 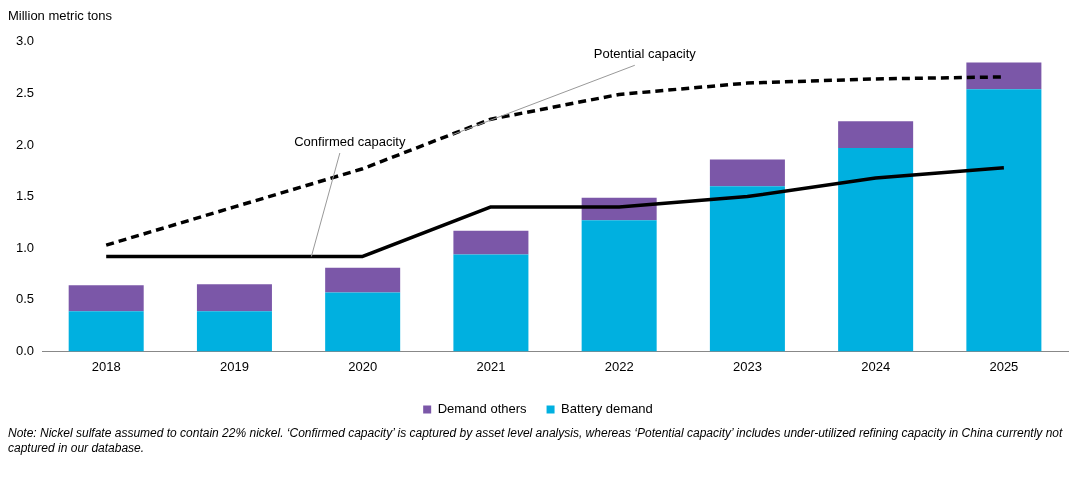 I want to click on text: Confirmed capacity, so click(x=350, y=142).